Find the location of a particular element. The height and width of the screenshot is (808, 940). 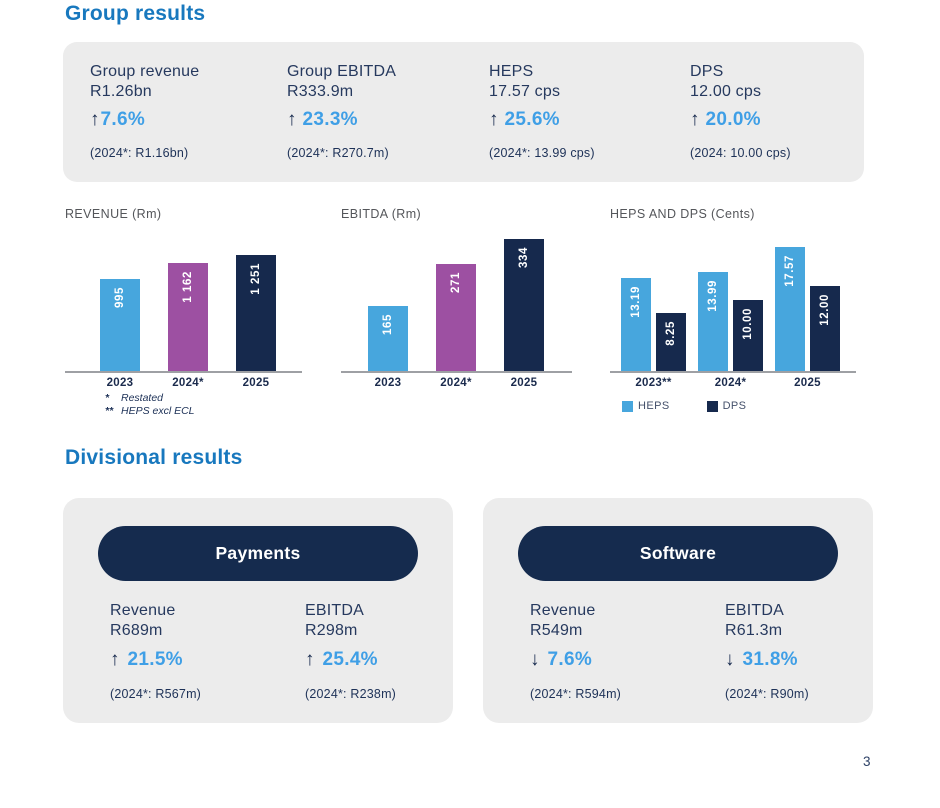

bar-heps-2024: 13.99 is located at coordinates (713, 321).